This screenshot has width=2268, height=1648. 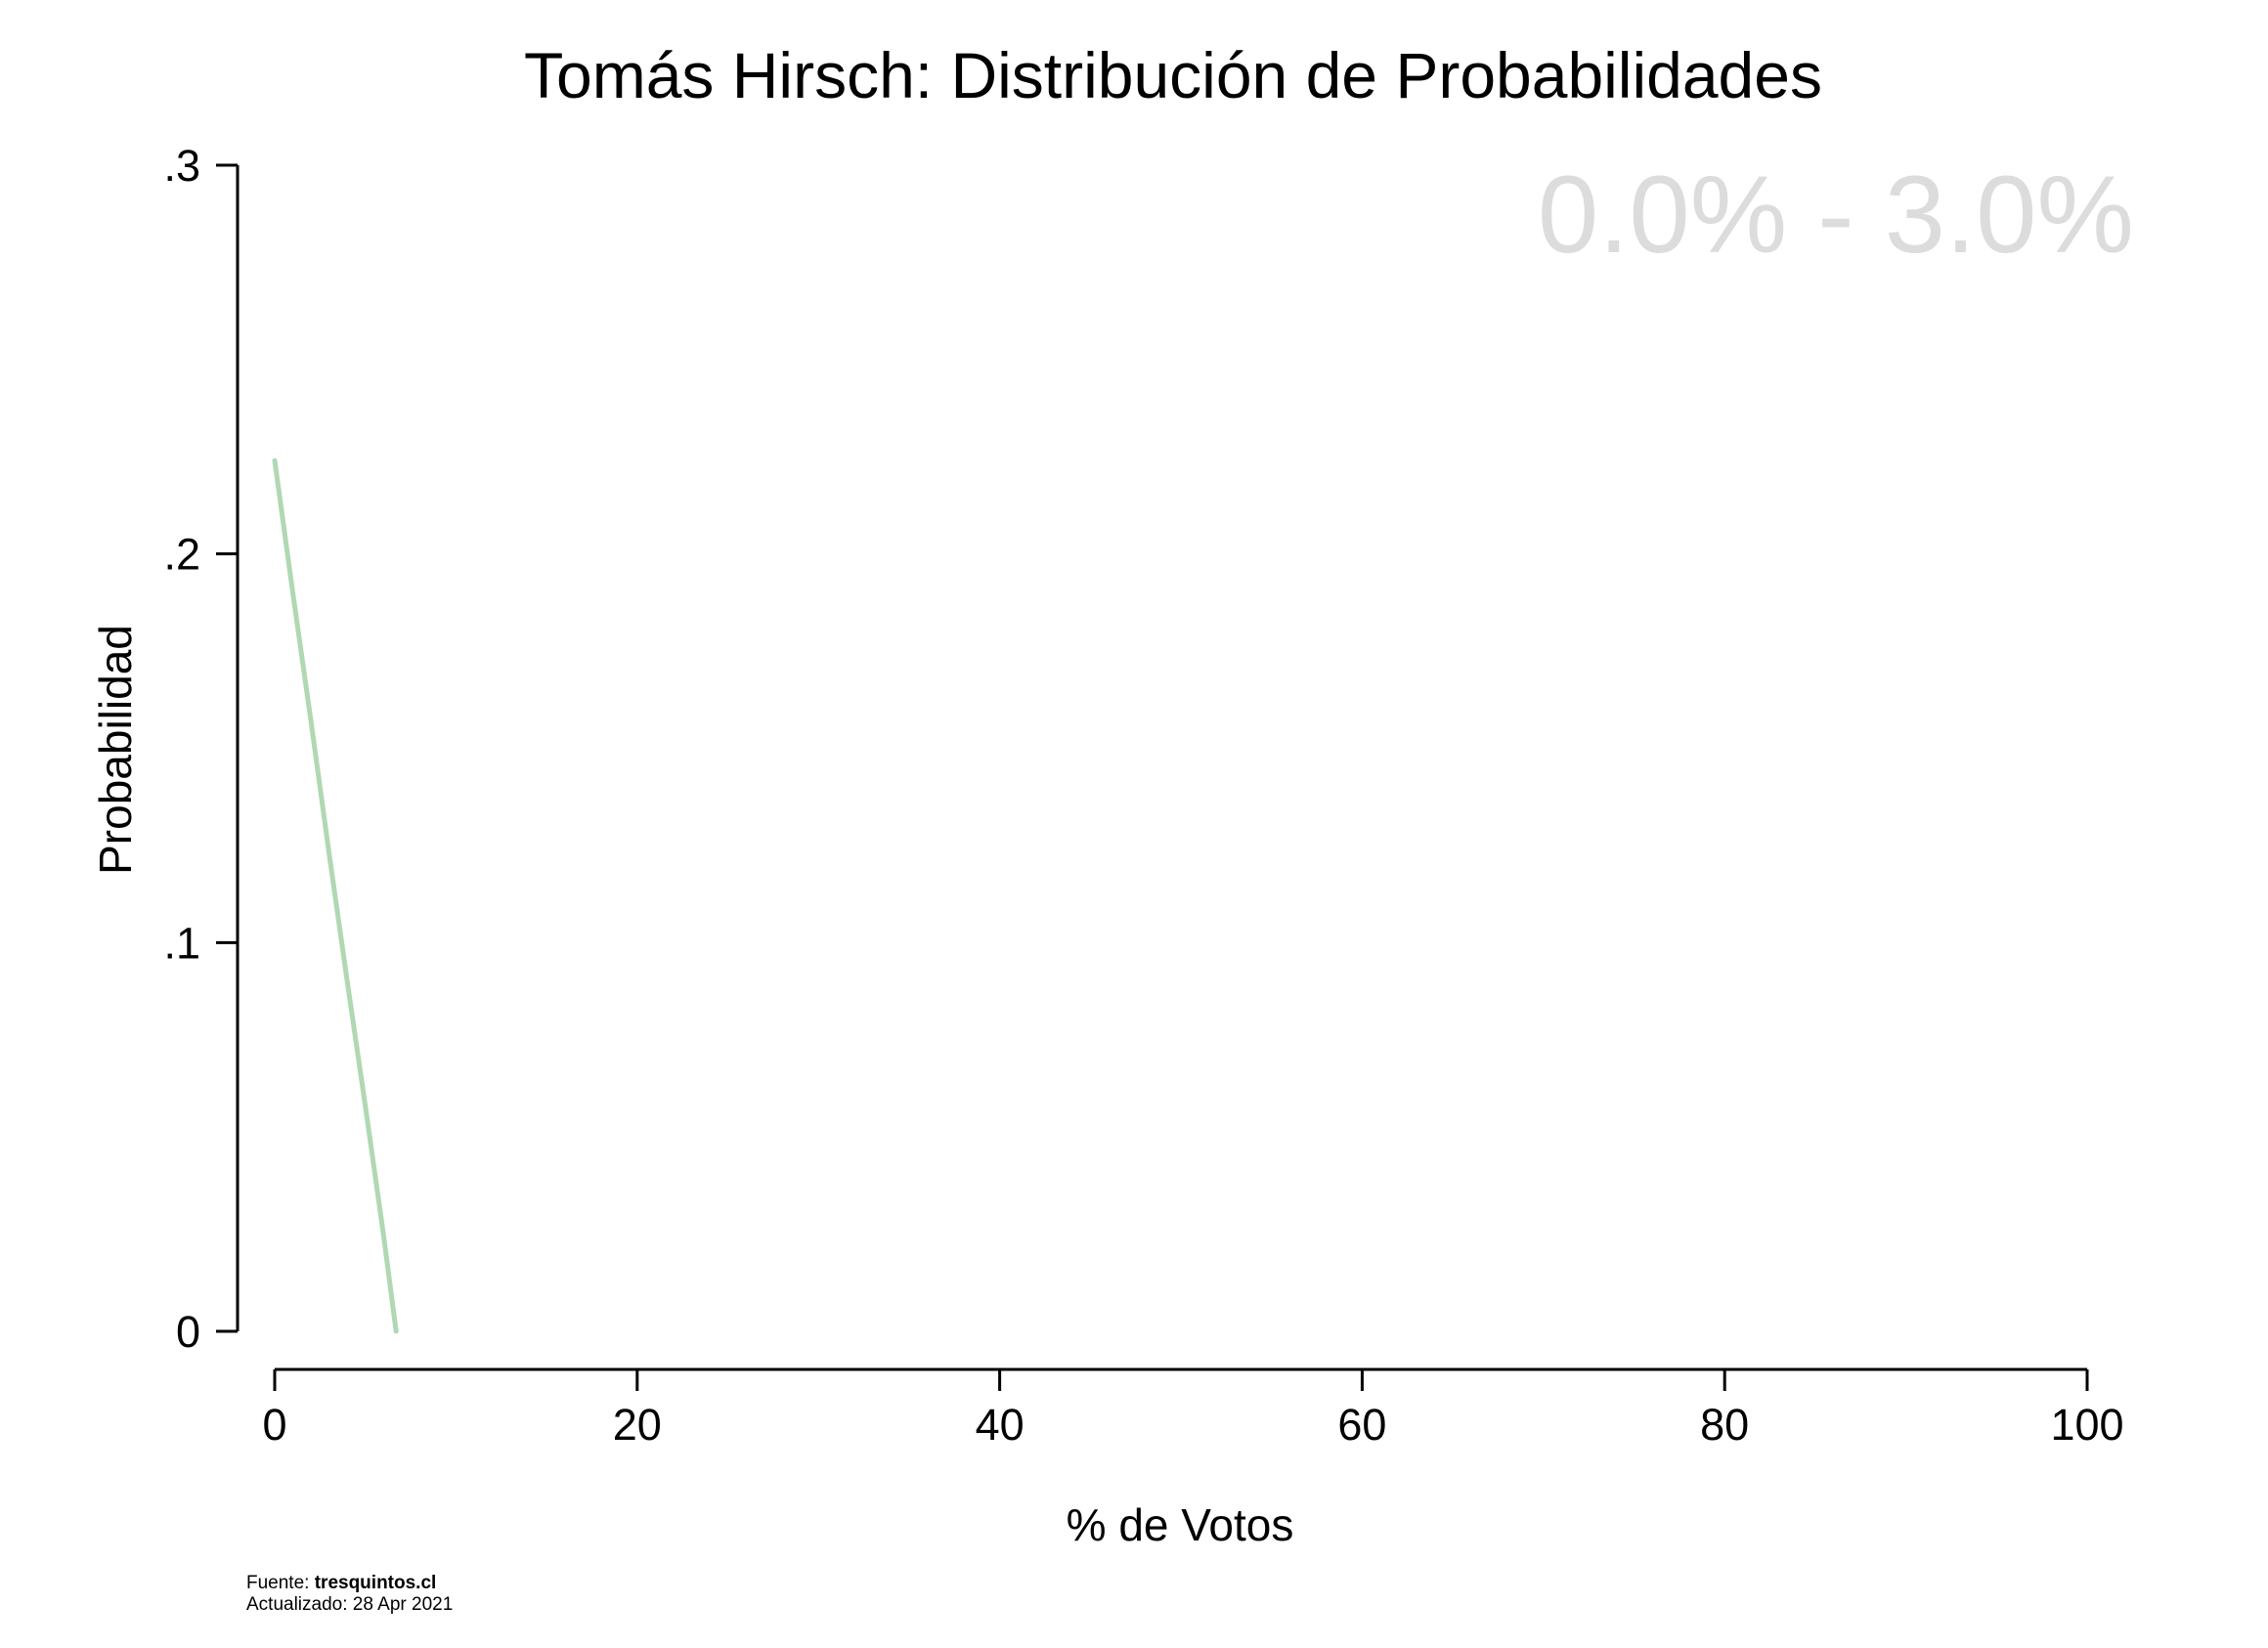 What do you see at coordinates (201, 749) in the screenshot?
I see `y-axis: 0 .1 .2 .3` at bounding box center [201, 749].